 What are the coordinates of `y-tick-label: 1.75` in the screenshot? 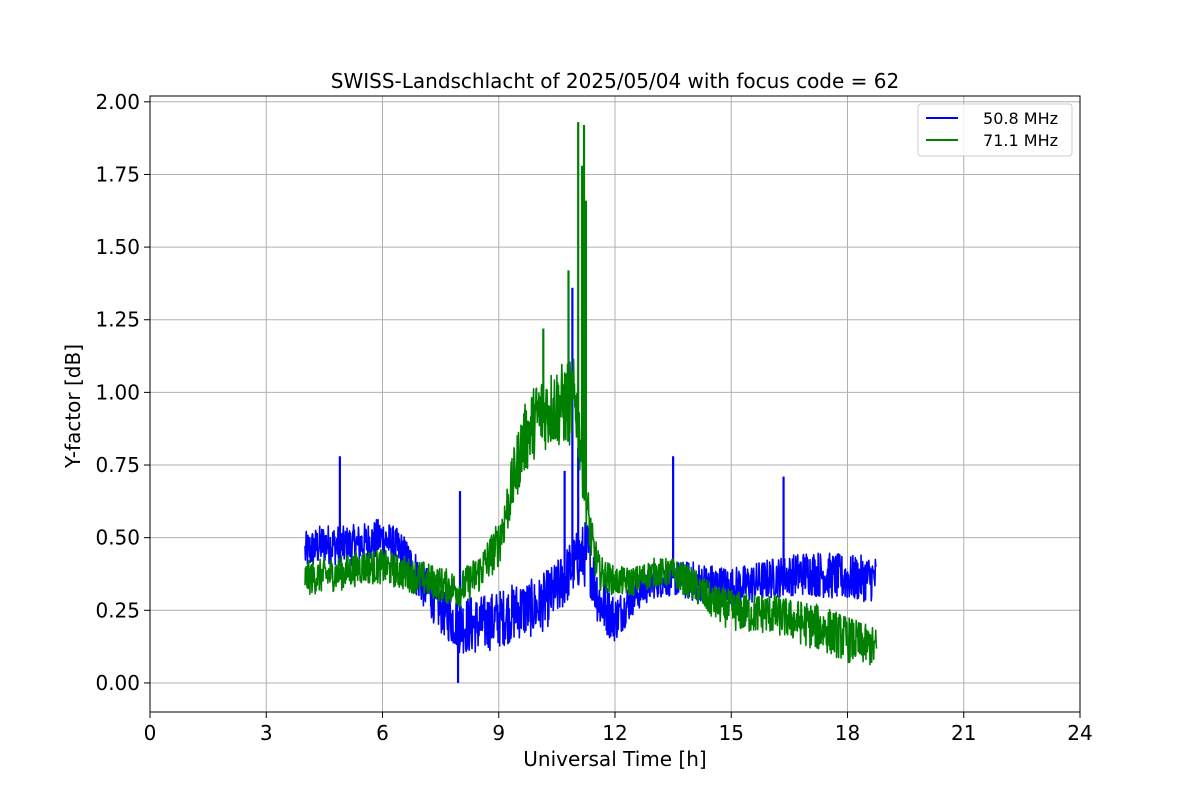 It's located at (117, 174).